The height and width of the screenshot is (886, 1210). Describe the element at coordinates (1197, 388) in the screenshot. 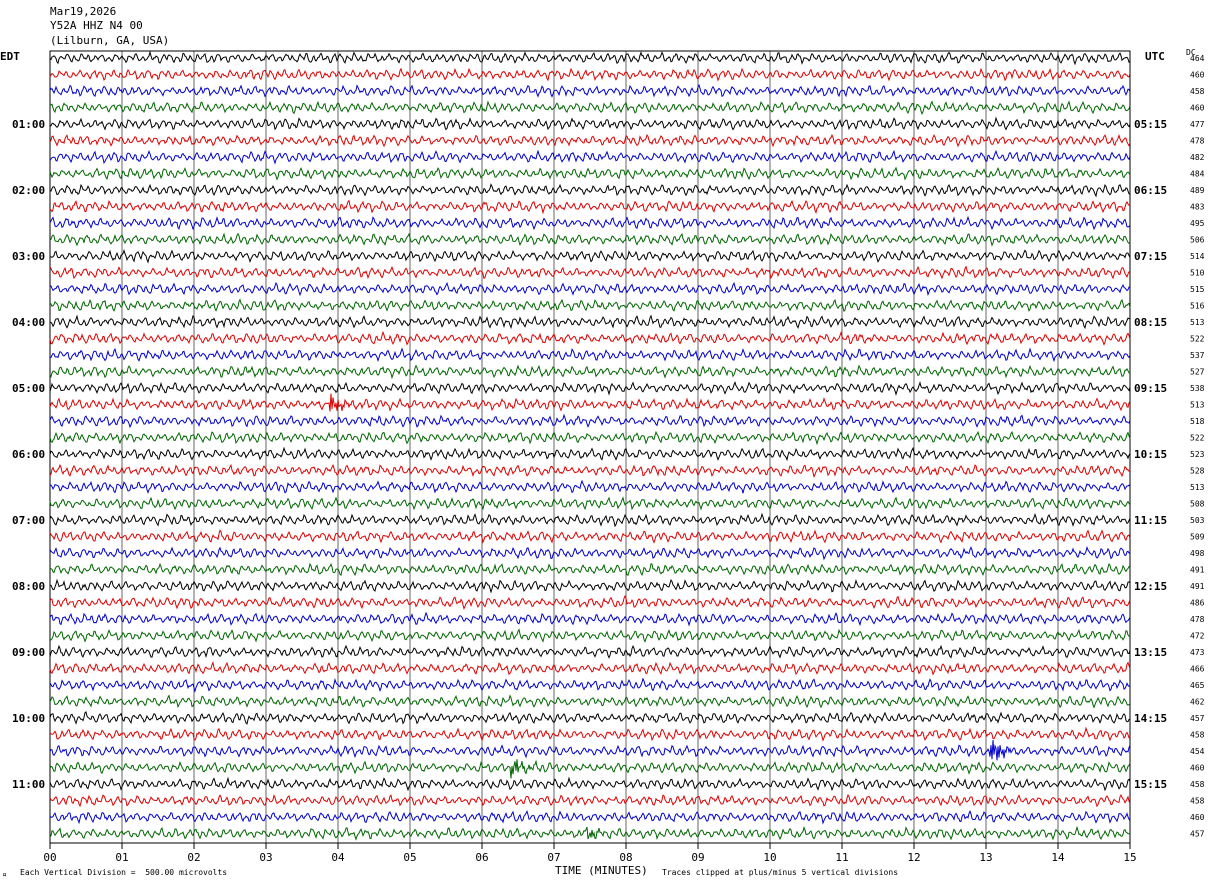

I see `dc-offset-label: 538` at that location.